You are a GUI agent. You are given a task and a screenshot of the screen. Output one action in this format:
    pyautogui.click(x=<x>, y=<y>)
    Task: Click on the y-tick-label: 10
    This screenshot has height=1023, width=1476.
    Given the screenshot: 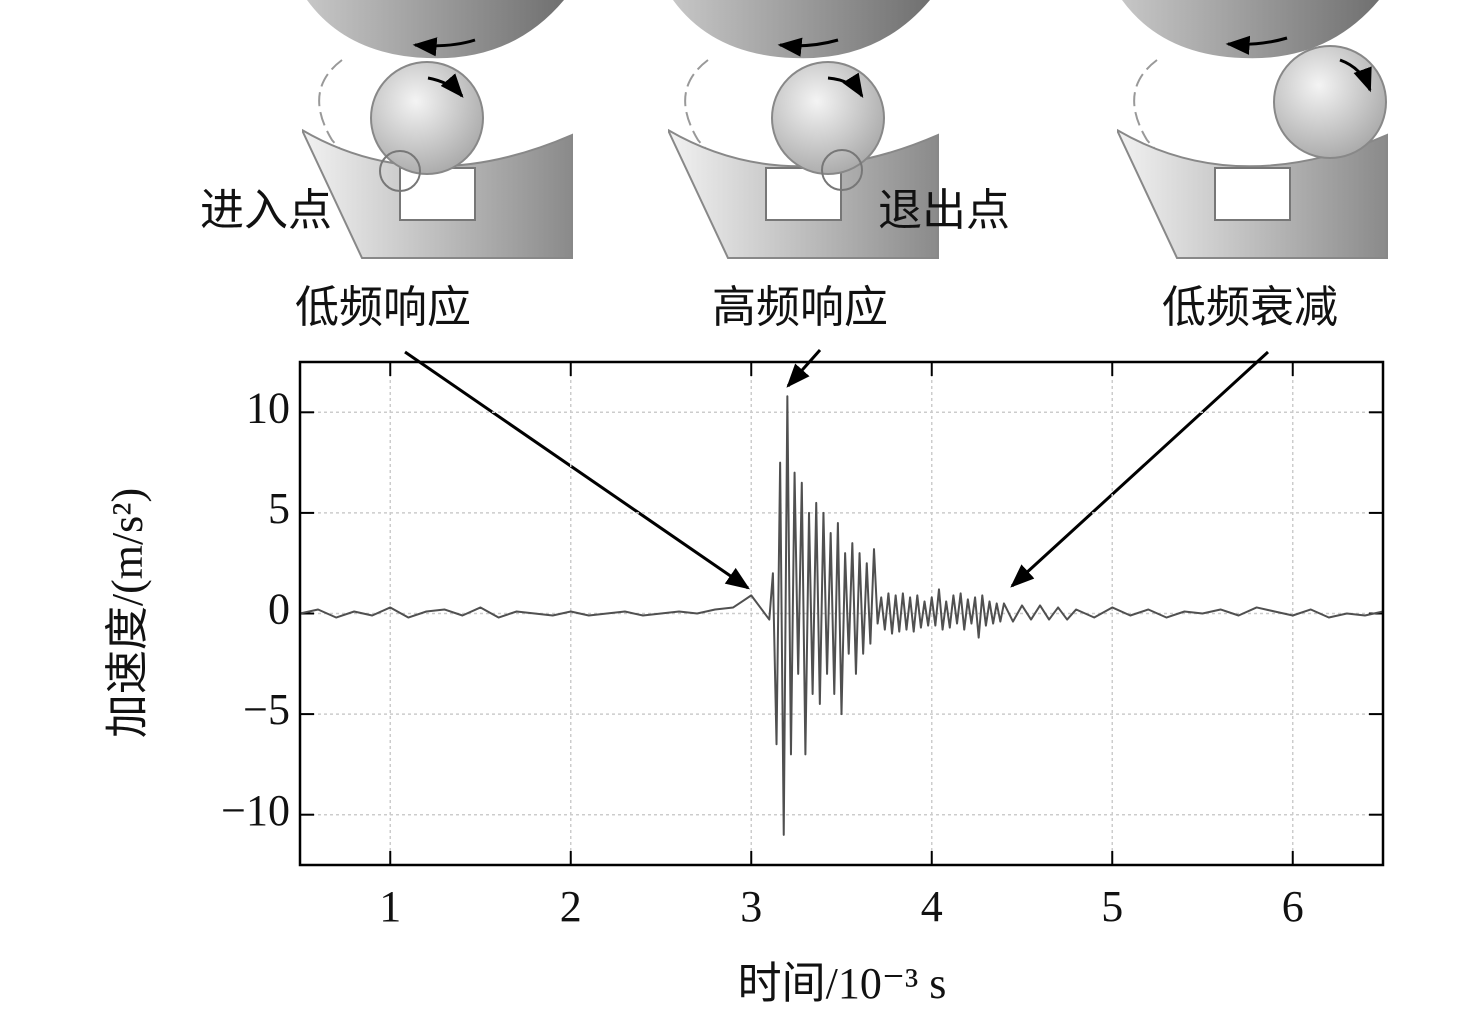 What is the action you would take?
    pyautogui.click(x=268, y=407)
    